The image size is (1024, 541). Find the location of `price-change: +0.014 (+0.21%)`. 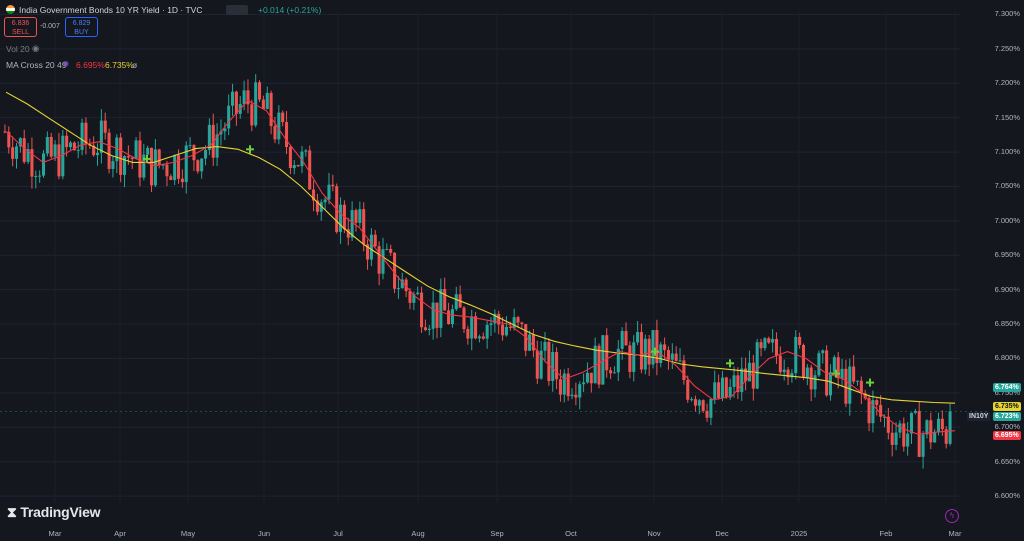

price-change: +0.014 (+0.21%) is located at coordinates (290, 10).